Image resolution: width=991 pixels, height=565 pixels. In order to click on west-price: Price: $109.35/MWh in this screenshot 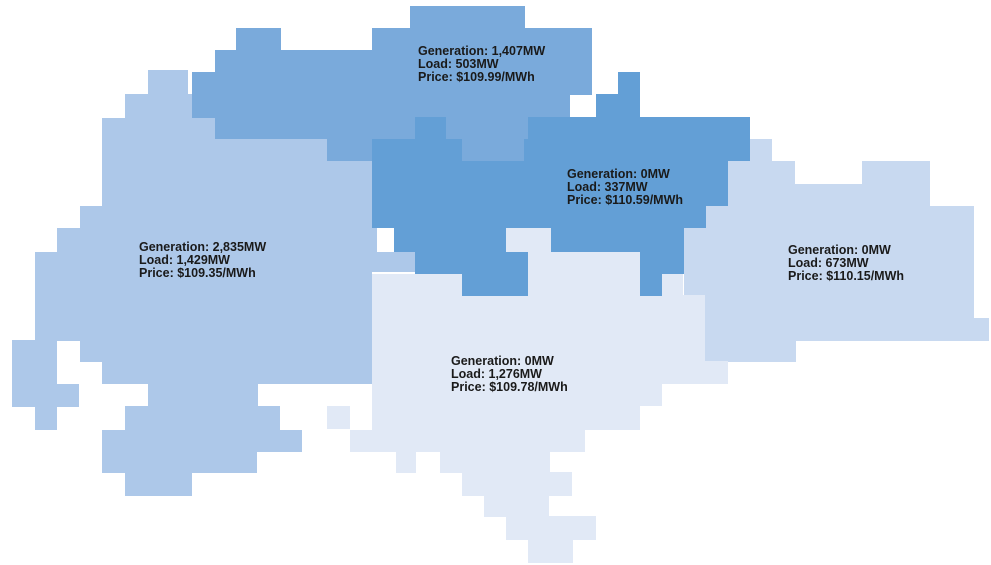, I will do `click(197, 273)`.